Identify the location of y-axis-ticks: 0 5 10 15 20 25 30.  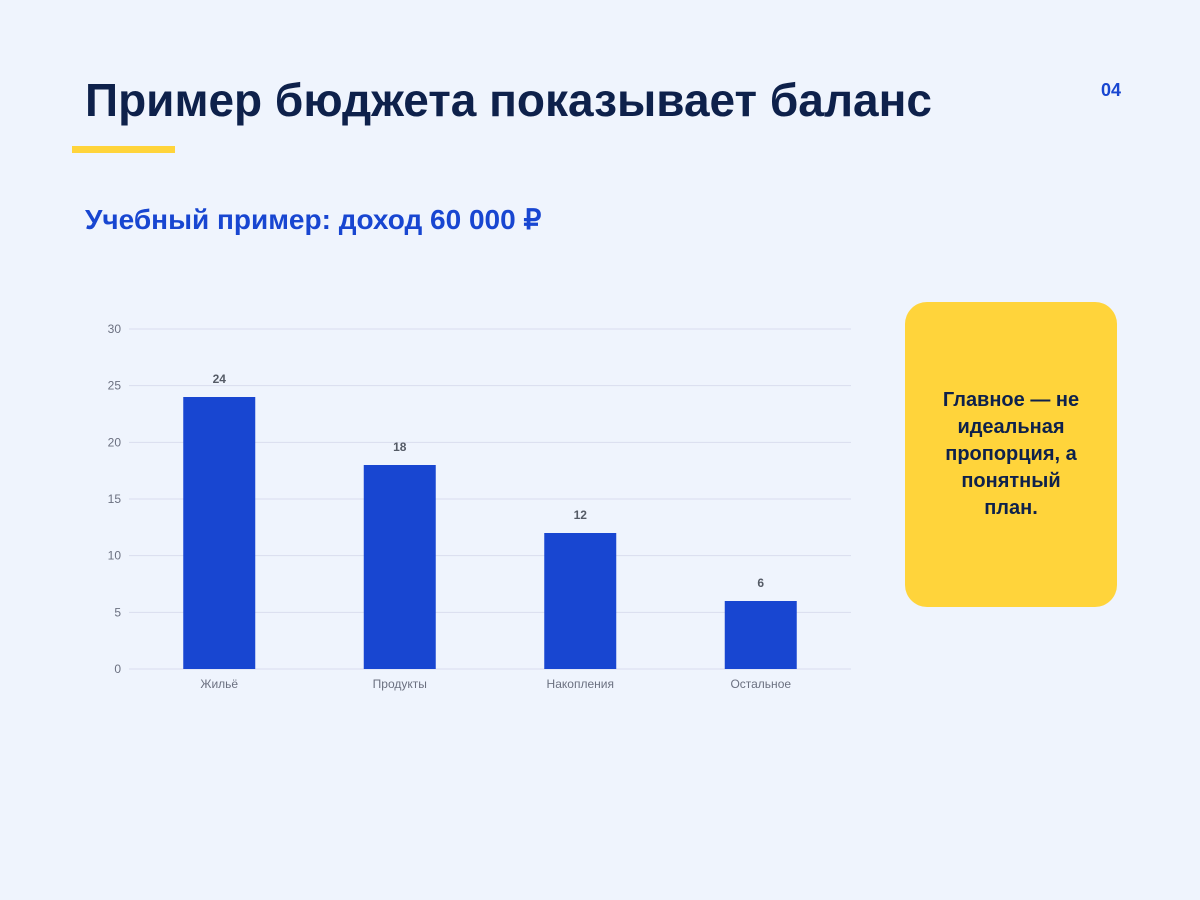
(115, 499).